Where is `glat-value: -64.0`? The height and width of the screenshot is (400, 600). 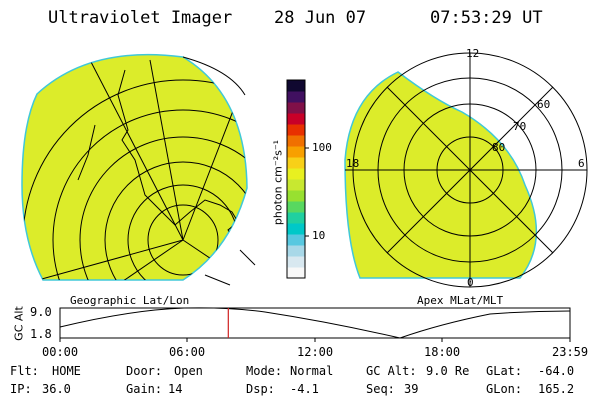
glat-value: -64.0 is located at coordinates (556, 371).